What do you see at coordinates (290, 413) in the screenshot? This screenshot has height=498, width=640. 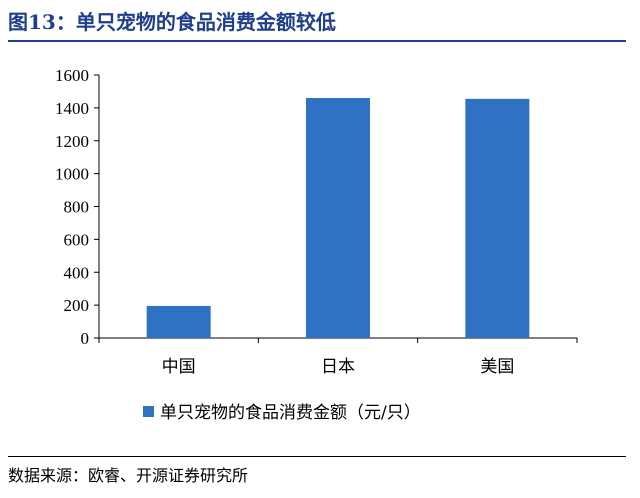 I see `legend-label: 单只宠物的食品消费金额（元/只）` at bounding box center [290, 413].